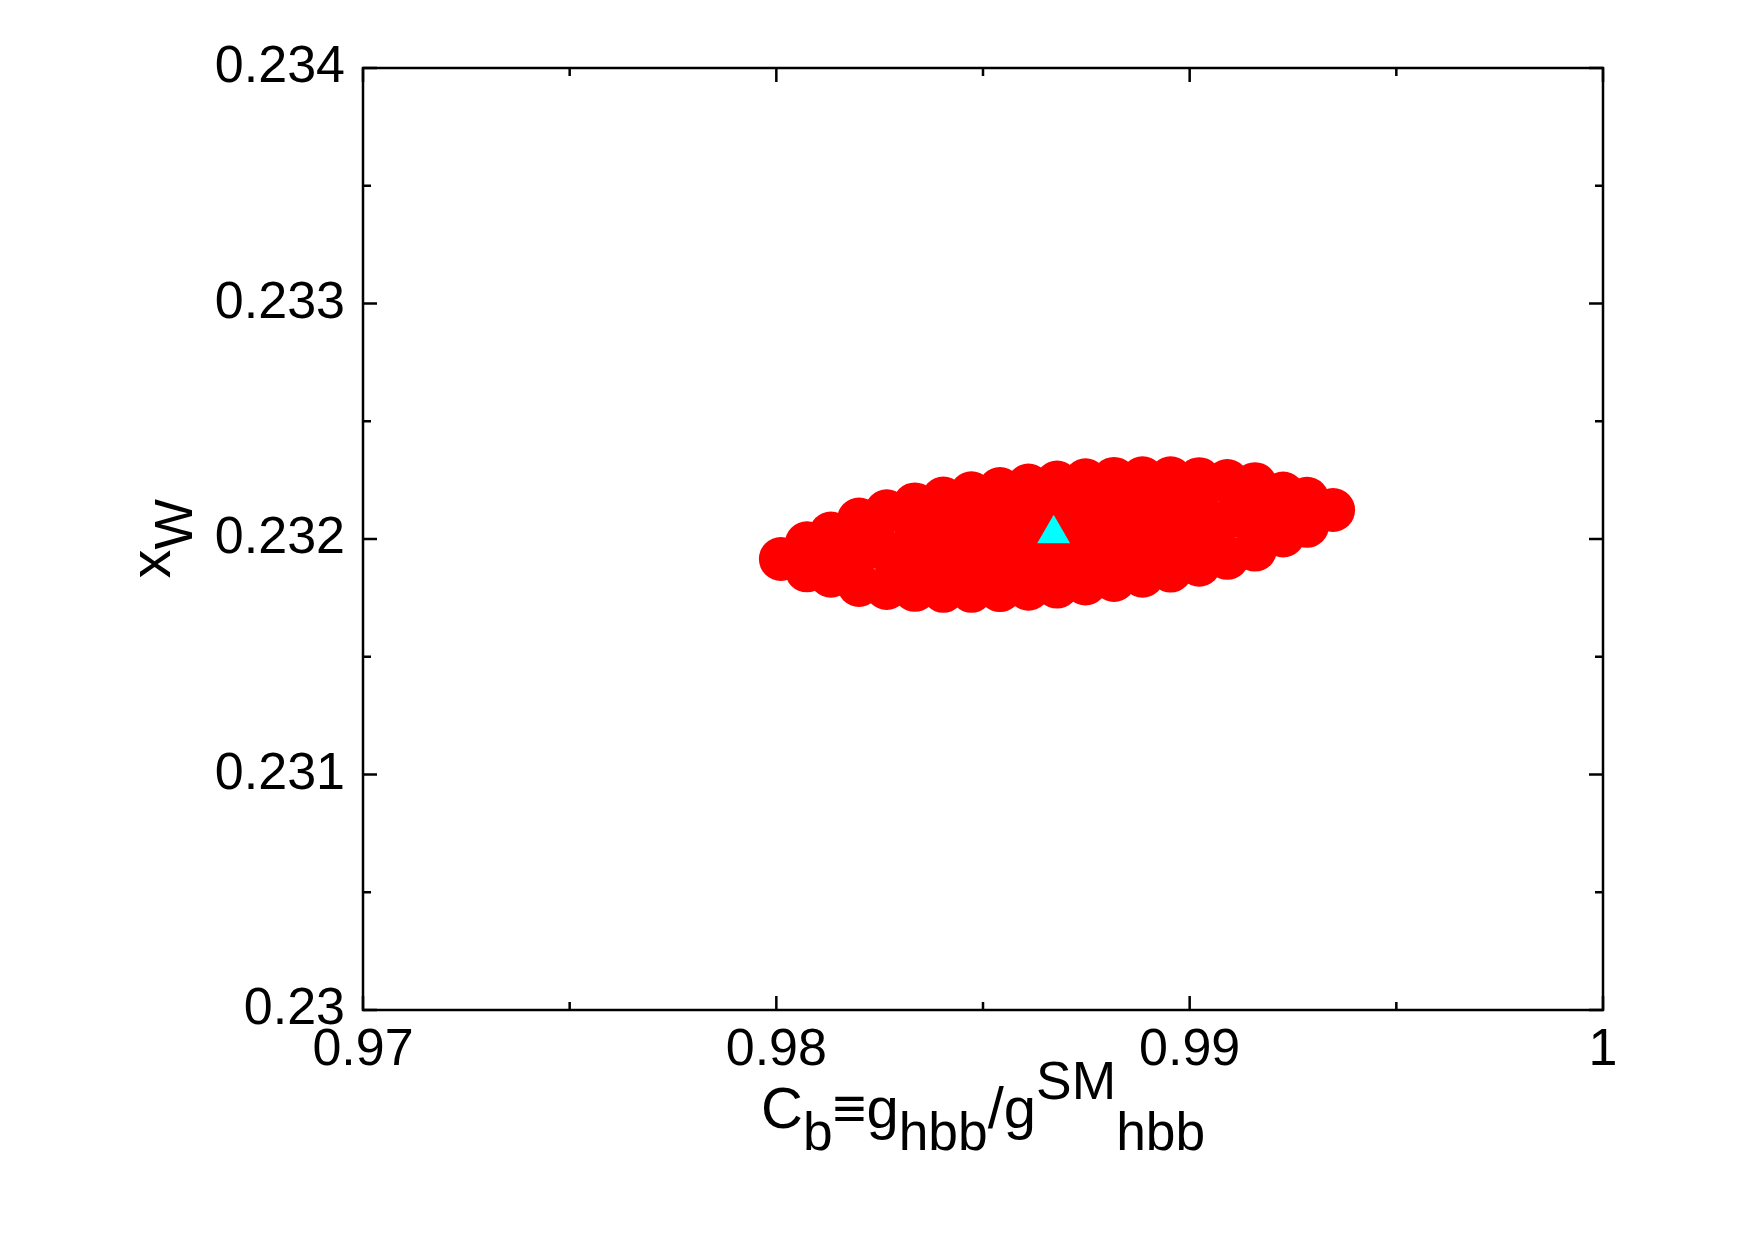  I want to click on y-tick-label: 0.233, so click(279, 299).